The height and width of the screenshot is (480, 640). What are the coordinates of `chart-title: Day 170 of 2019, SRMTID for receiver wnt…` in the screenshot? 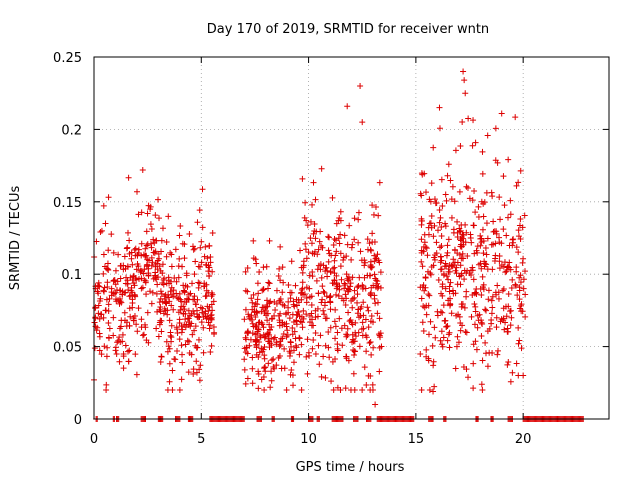 It's located at (348, 29).